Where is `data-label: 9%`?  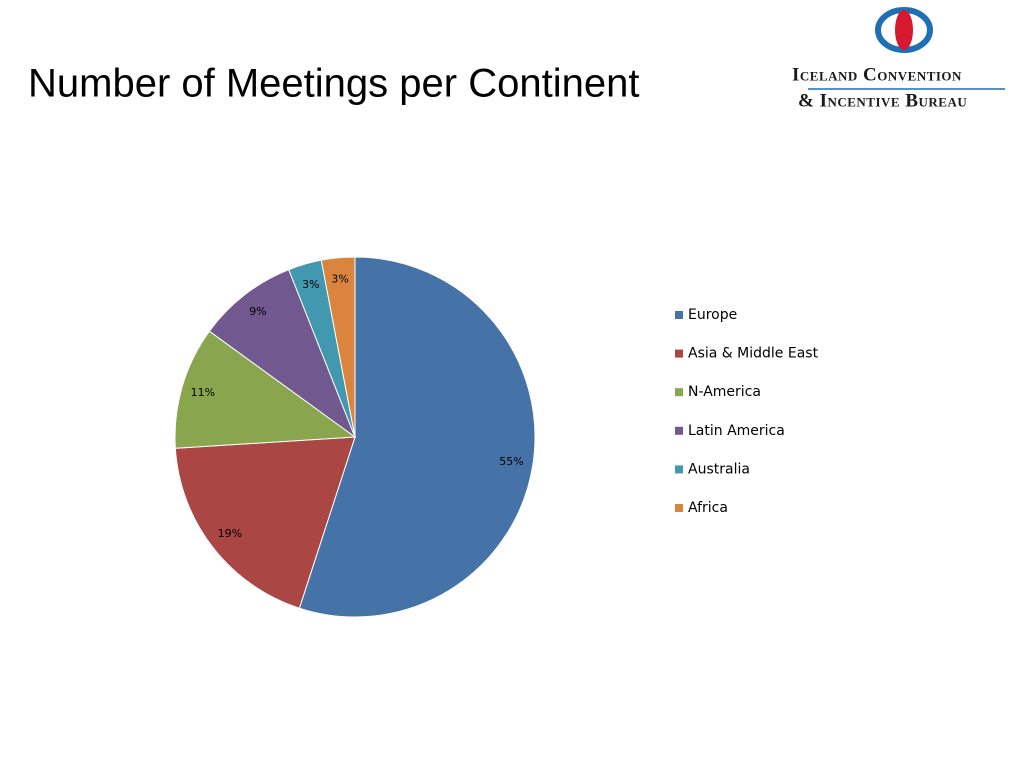
data-label: 9% is located at coordinates (257, 311).